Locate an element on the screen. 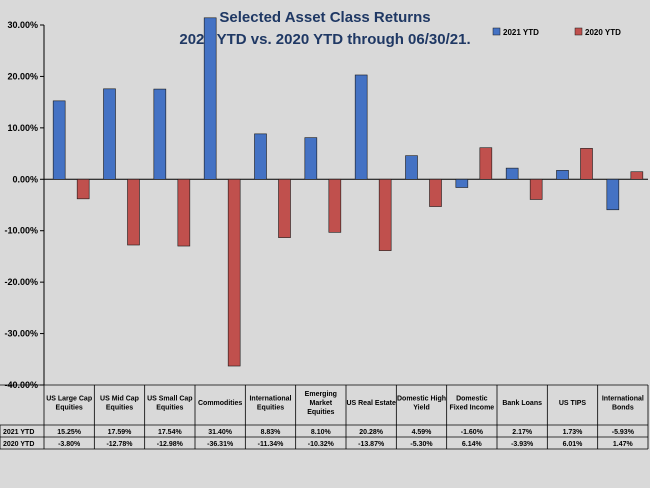 The height and width of the screenshot is (488, 650). table-cell: -5.93% is located at coordinates (623, 432).